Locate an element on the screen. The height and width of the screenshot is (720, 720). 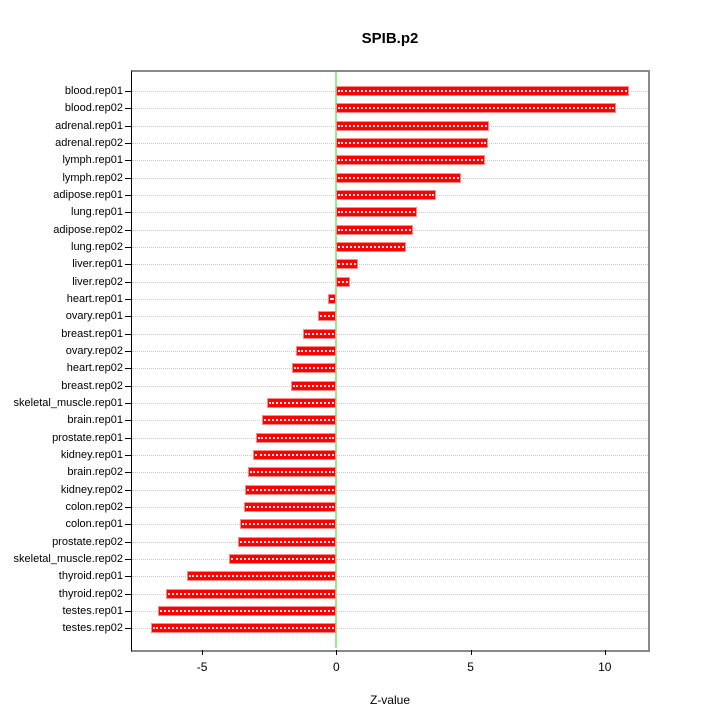
y-axis-label-ovary.rep01: ovary.rep01 is located at coordinates (94, 316).